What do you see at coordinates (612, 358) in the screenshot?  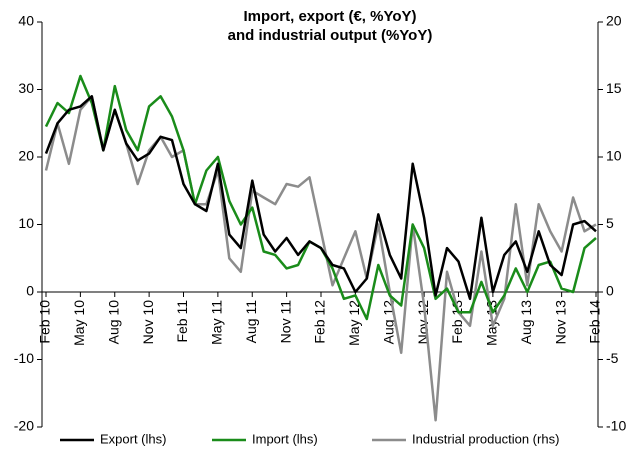 I see `y2-tick-label: -5` at bounding box center [612, 358].